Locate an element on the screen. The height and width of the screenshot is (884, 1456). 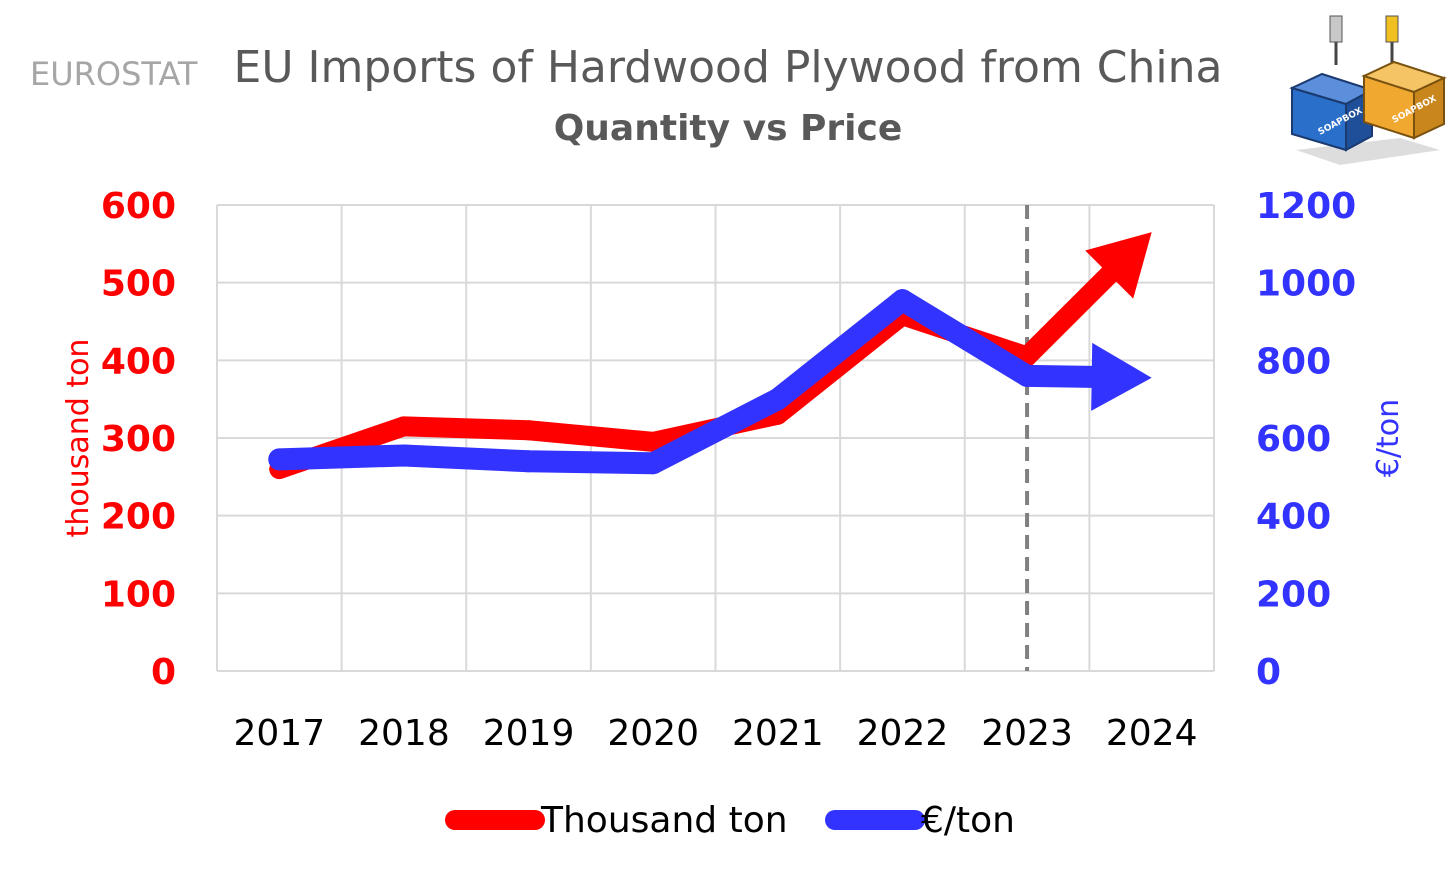
left-tick-label: 100 is located at coordinates (138, 594).